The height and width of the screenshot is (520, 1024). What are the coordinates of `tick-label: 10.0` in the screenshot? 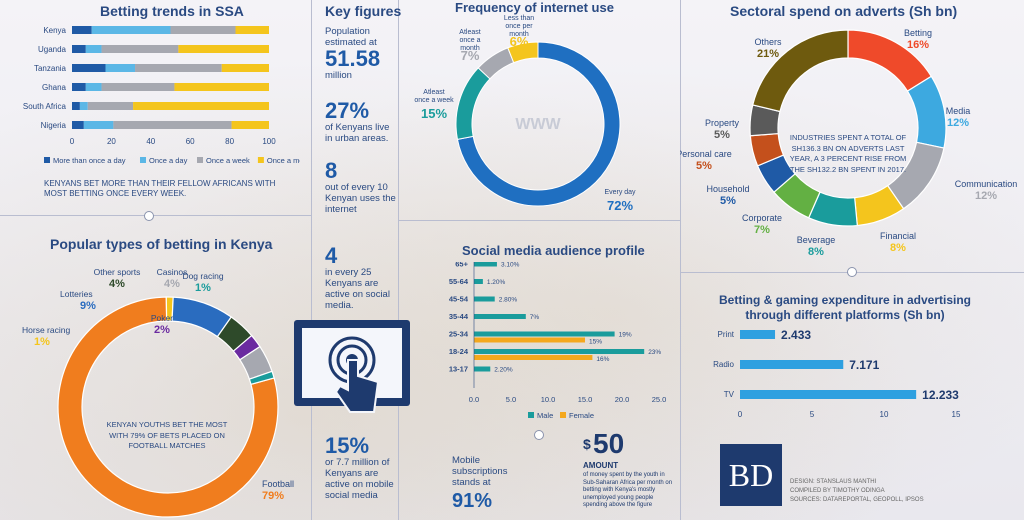 It's located at (548, 399).